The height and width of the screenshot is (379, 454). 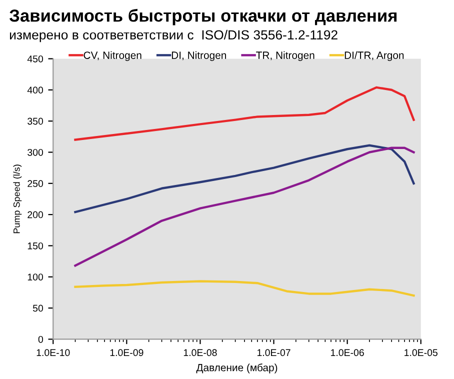 I want to click on y-axis-title: Pump Speed (l/s), so click(x=17, y=199).